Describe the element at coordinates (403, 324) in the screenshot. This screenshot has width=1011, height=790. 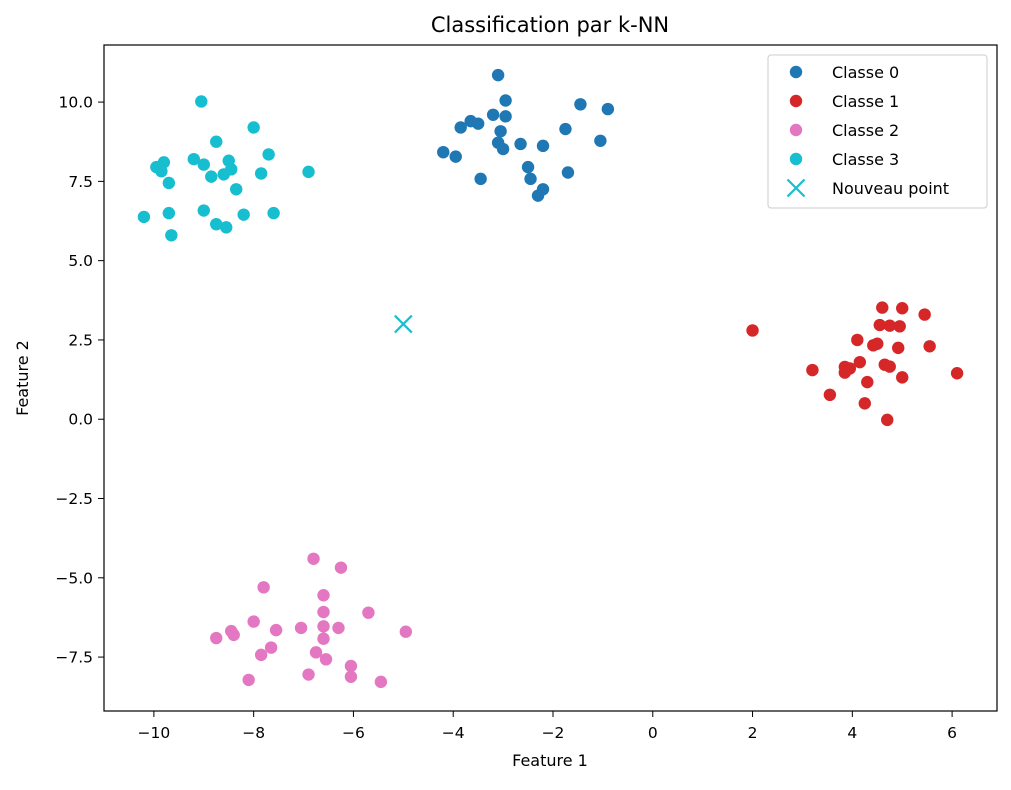
I see `nouveau-point-marker` at that location.